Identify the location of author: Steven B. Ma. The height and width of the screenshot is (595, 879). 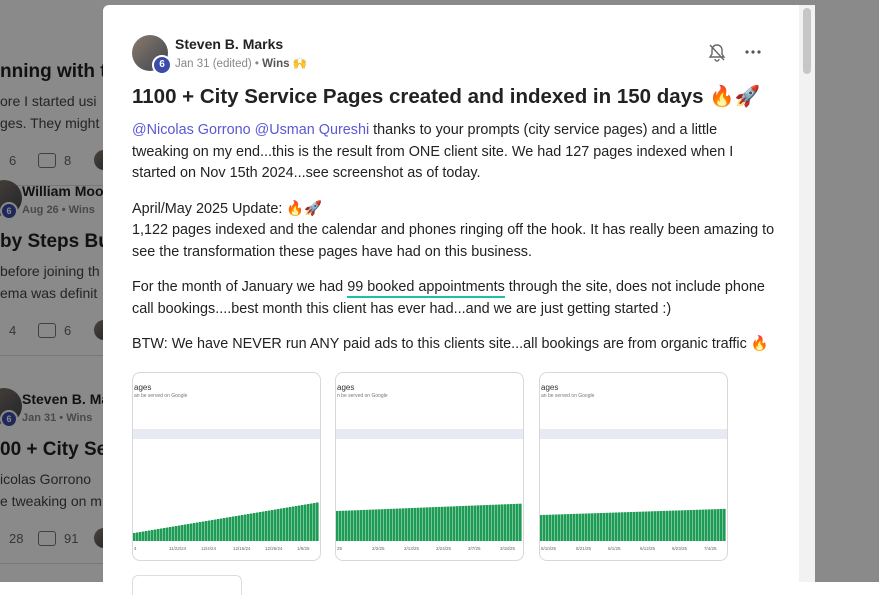
(62, 399).